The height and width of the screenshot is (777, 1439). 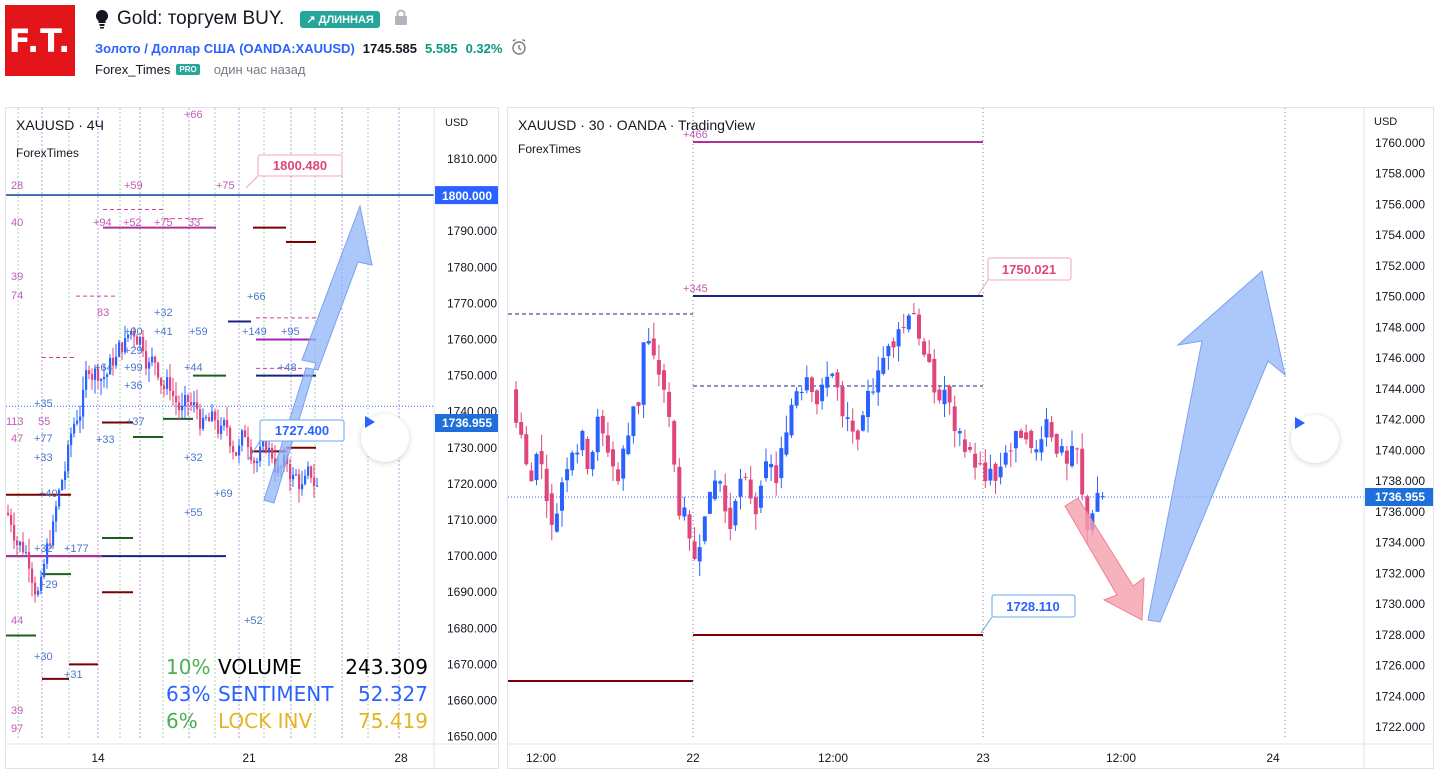 I want to click on annotation-label: +29, so click(x=133, y=351).